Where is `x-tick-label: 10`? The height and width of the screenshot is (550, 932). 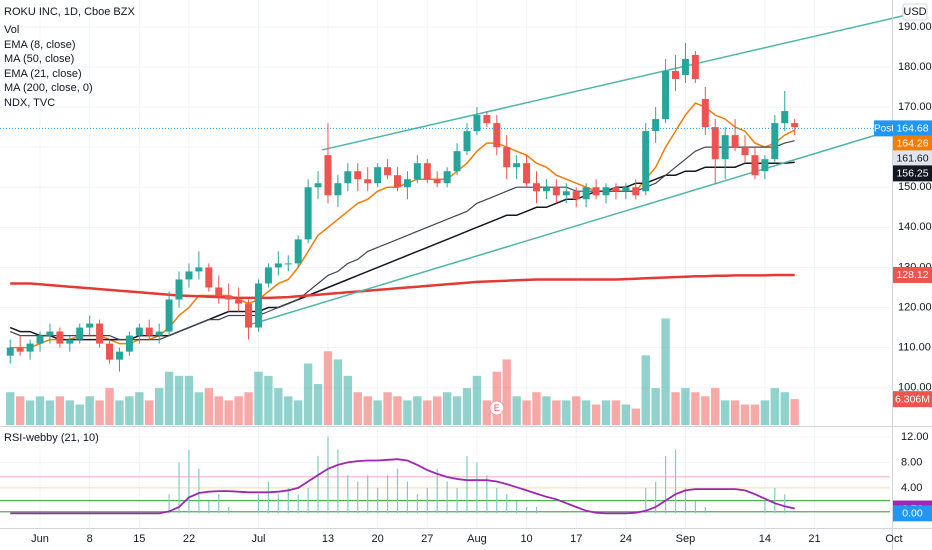 x-tick-label: 10 is located at coordinates (526, 539).